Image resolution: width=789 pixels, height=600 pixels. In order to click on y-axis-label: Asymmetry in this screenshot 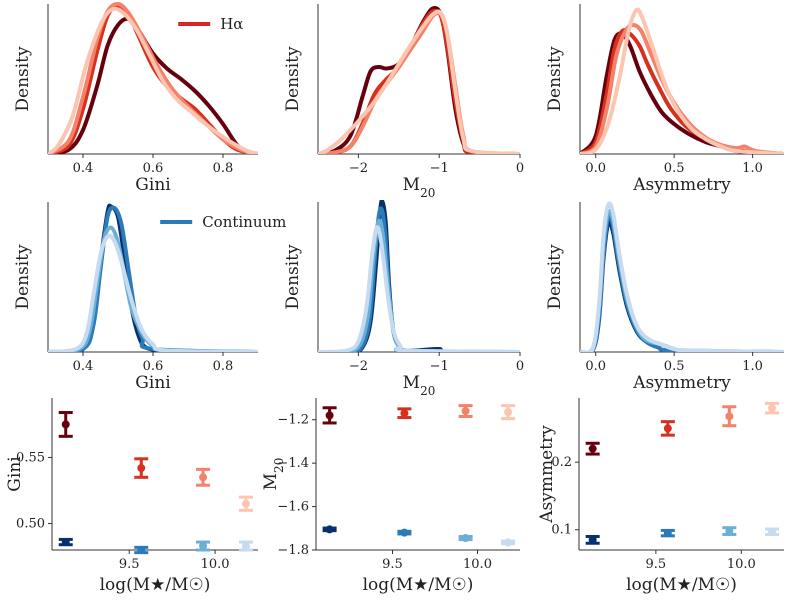, I will do `click(547, 474)`.